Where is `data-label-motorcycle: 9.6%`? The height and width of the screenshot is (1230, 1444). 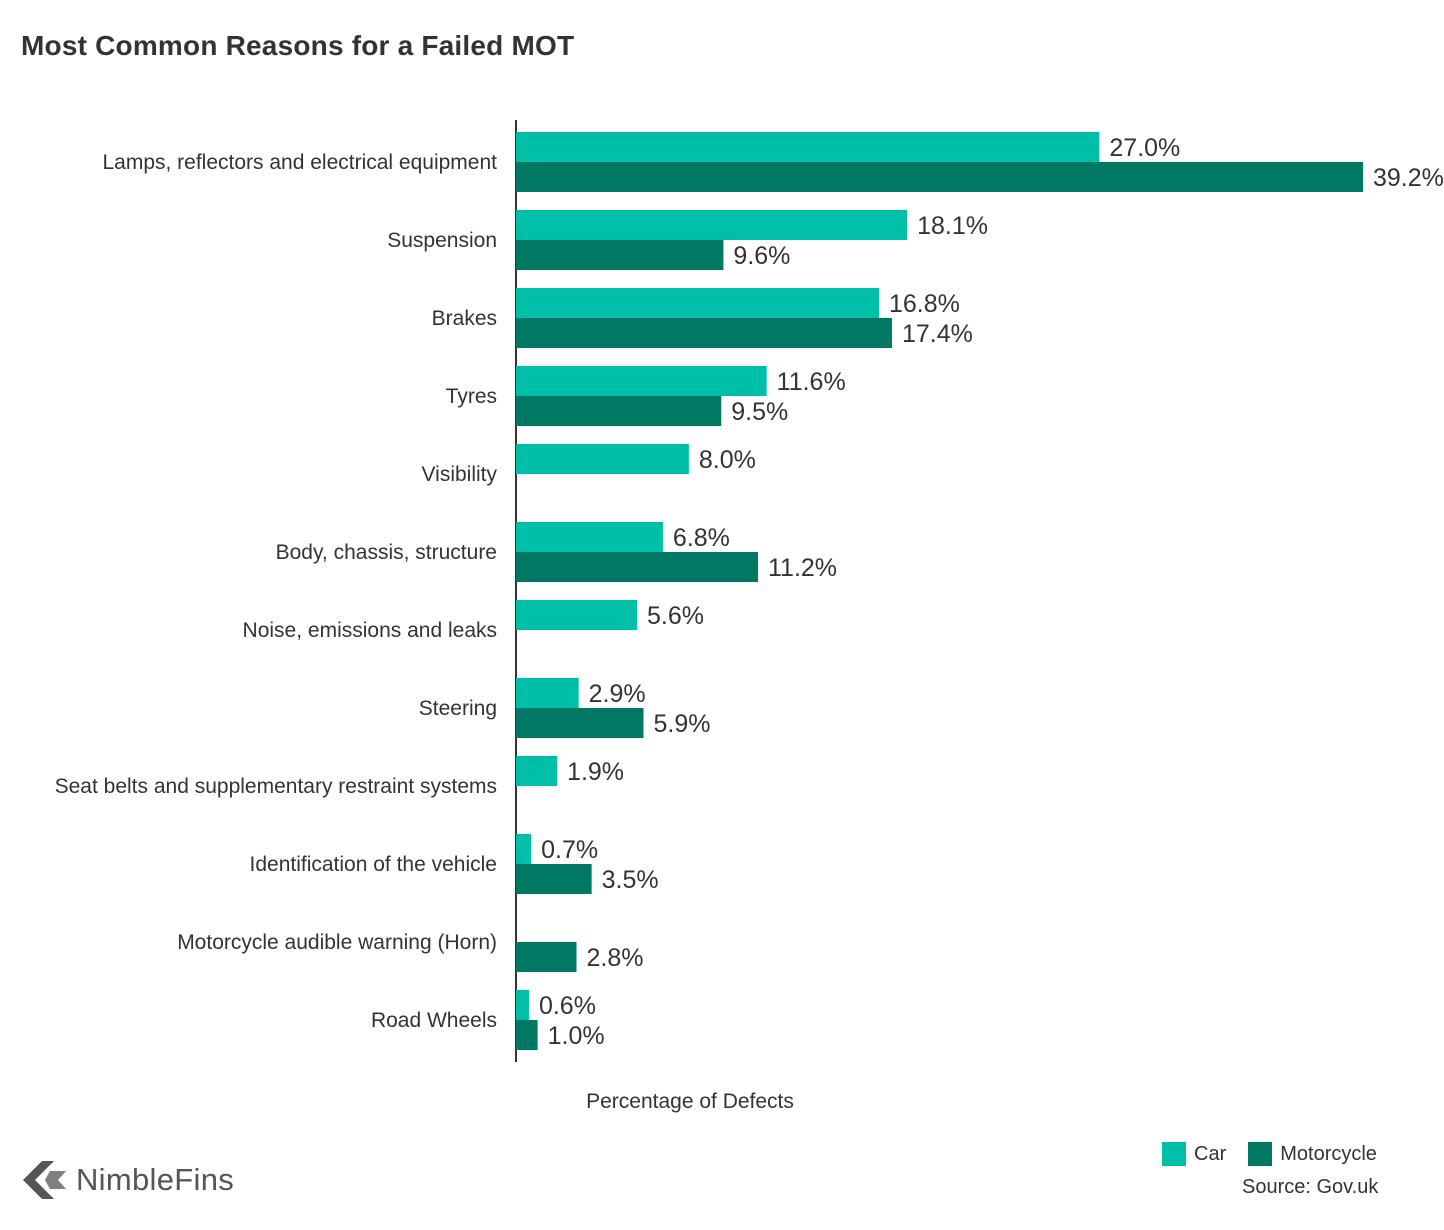 data-label-motorcycle: 9.6% is located at coordinates (761, 256).